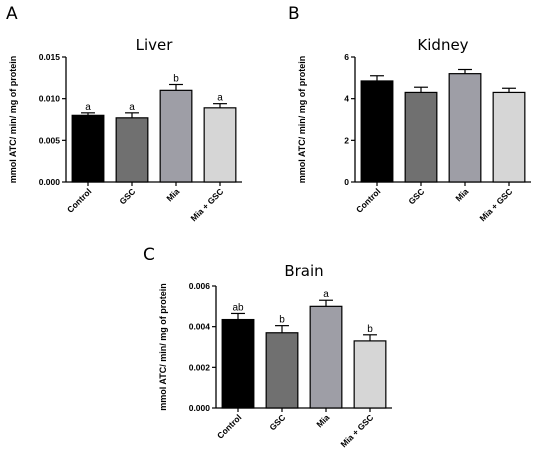  Describe the element at coordinates (346, 182) in the screenshot. I see `y-tick-label: 0` at that location.